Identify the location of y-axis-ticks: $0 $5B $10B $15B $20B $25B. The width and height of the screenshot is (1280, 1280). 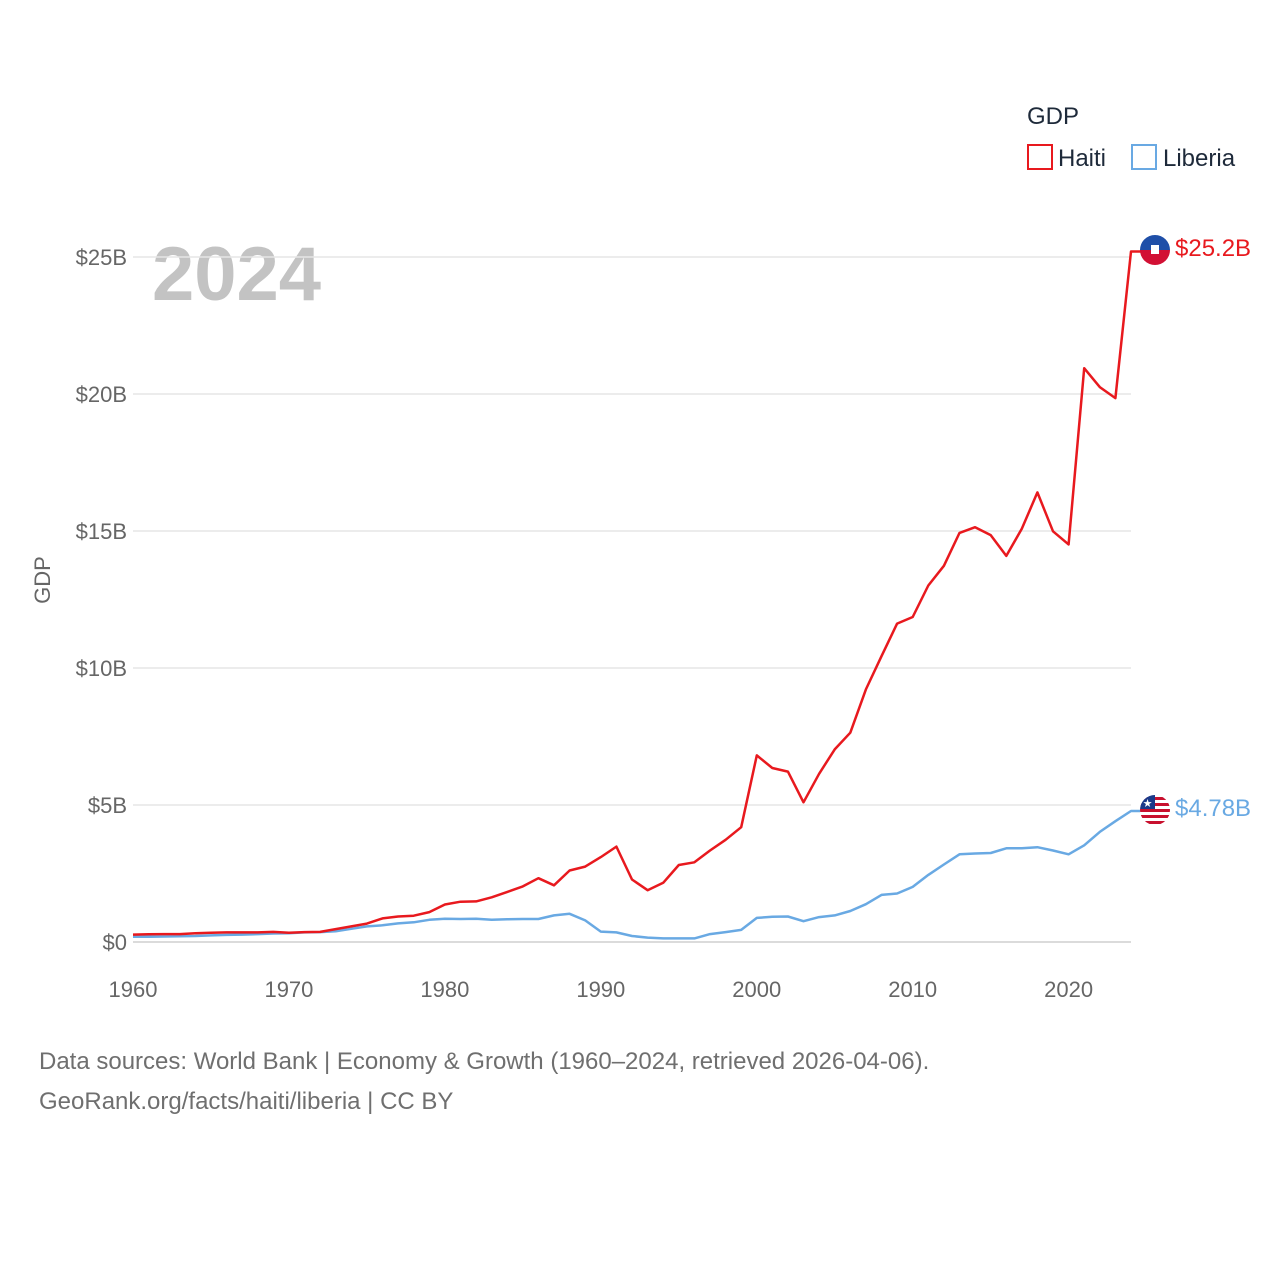
(101, 600).